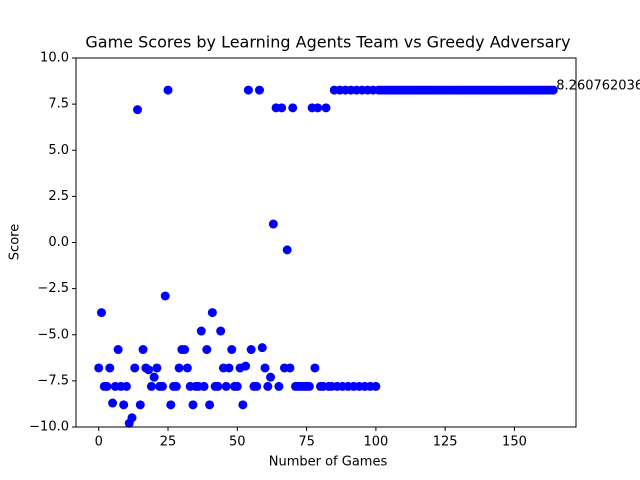  What do you see at coordinates (99, 442) in the screenshot?
I see `x-tick-label: 0` at bounding box center [99, 442].